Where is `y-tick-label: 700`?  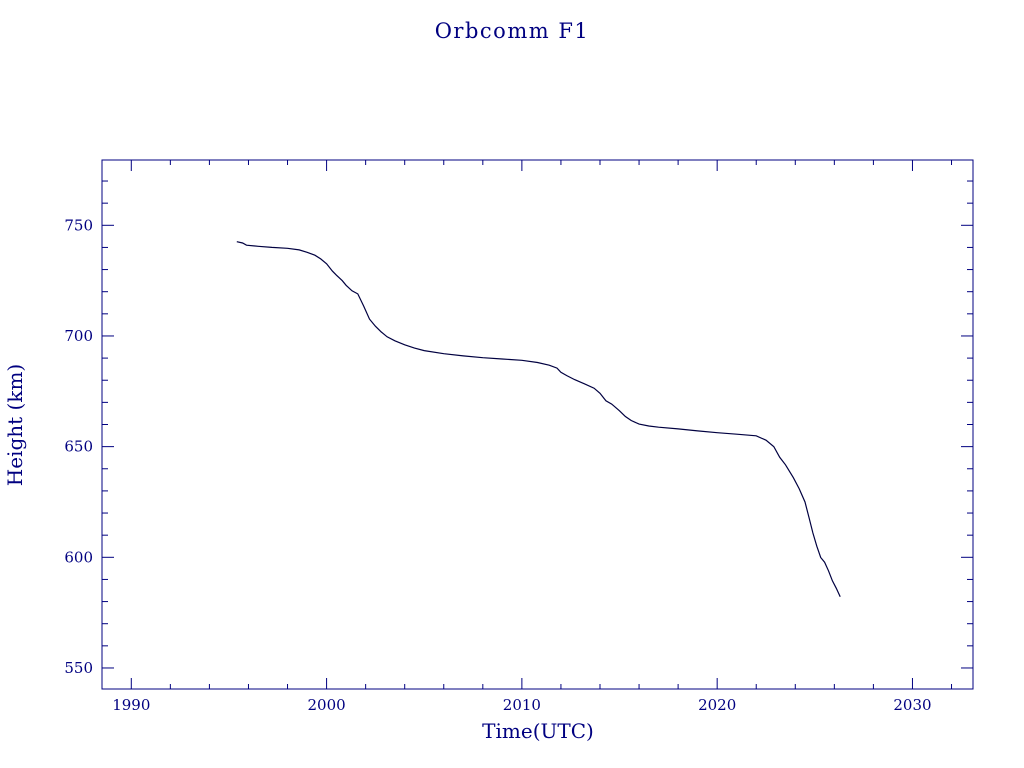 y-tick-label: 700 is located at coordinates (78, 336).